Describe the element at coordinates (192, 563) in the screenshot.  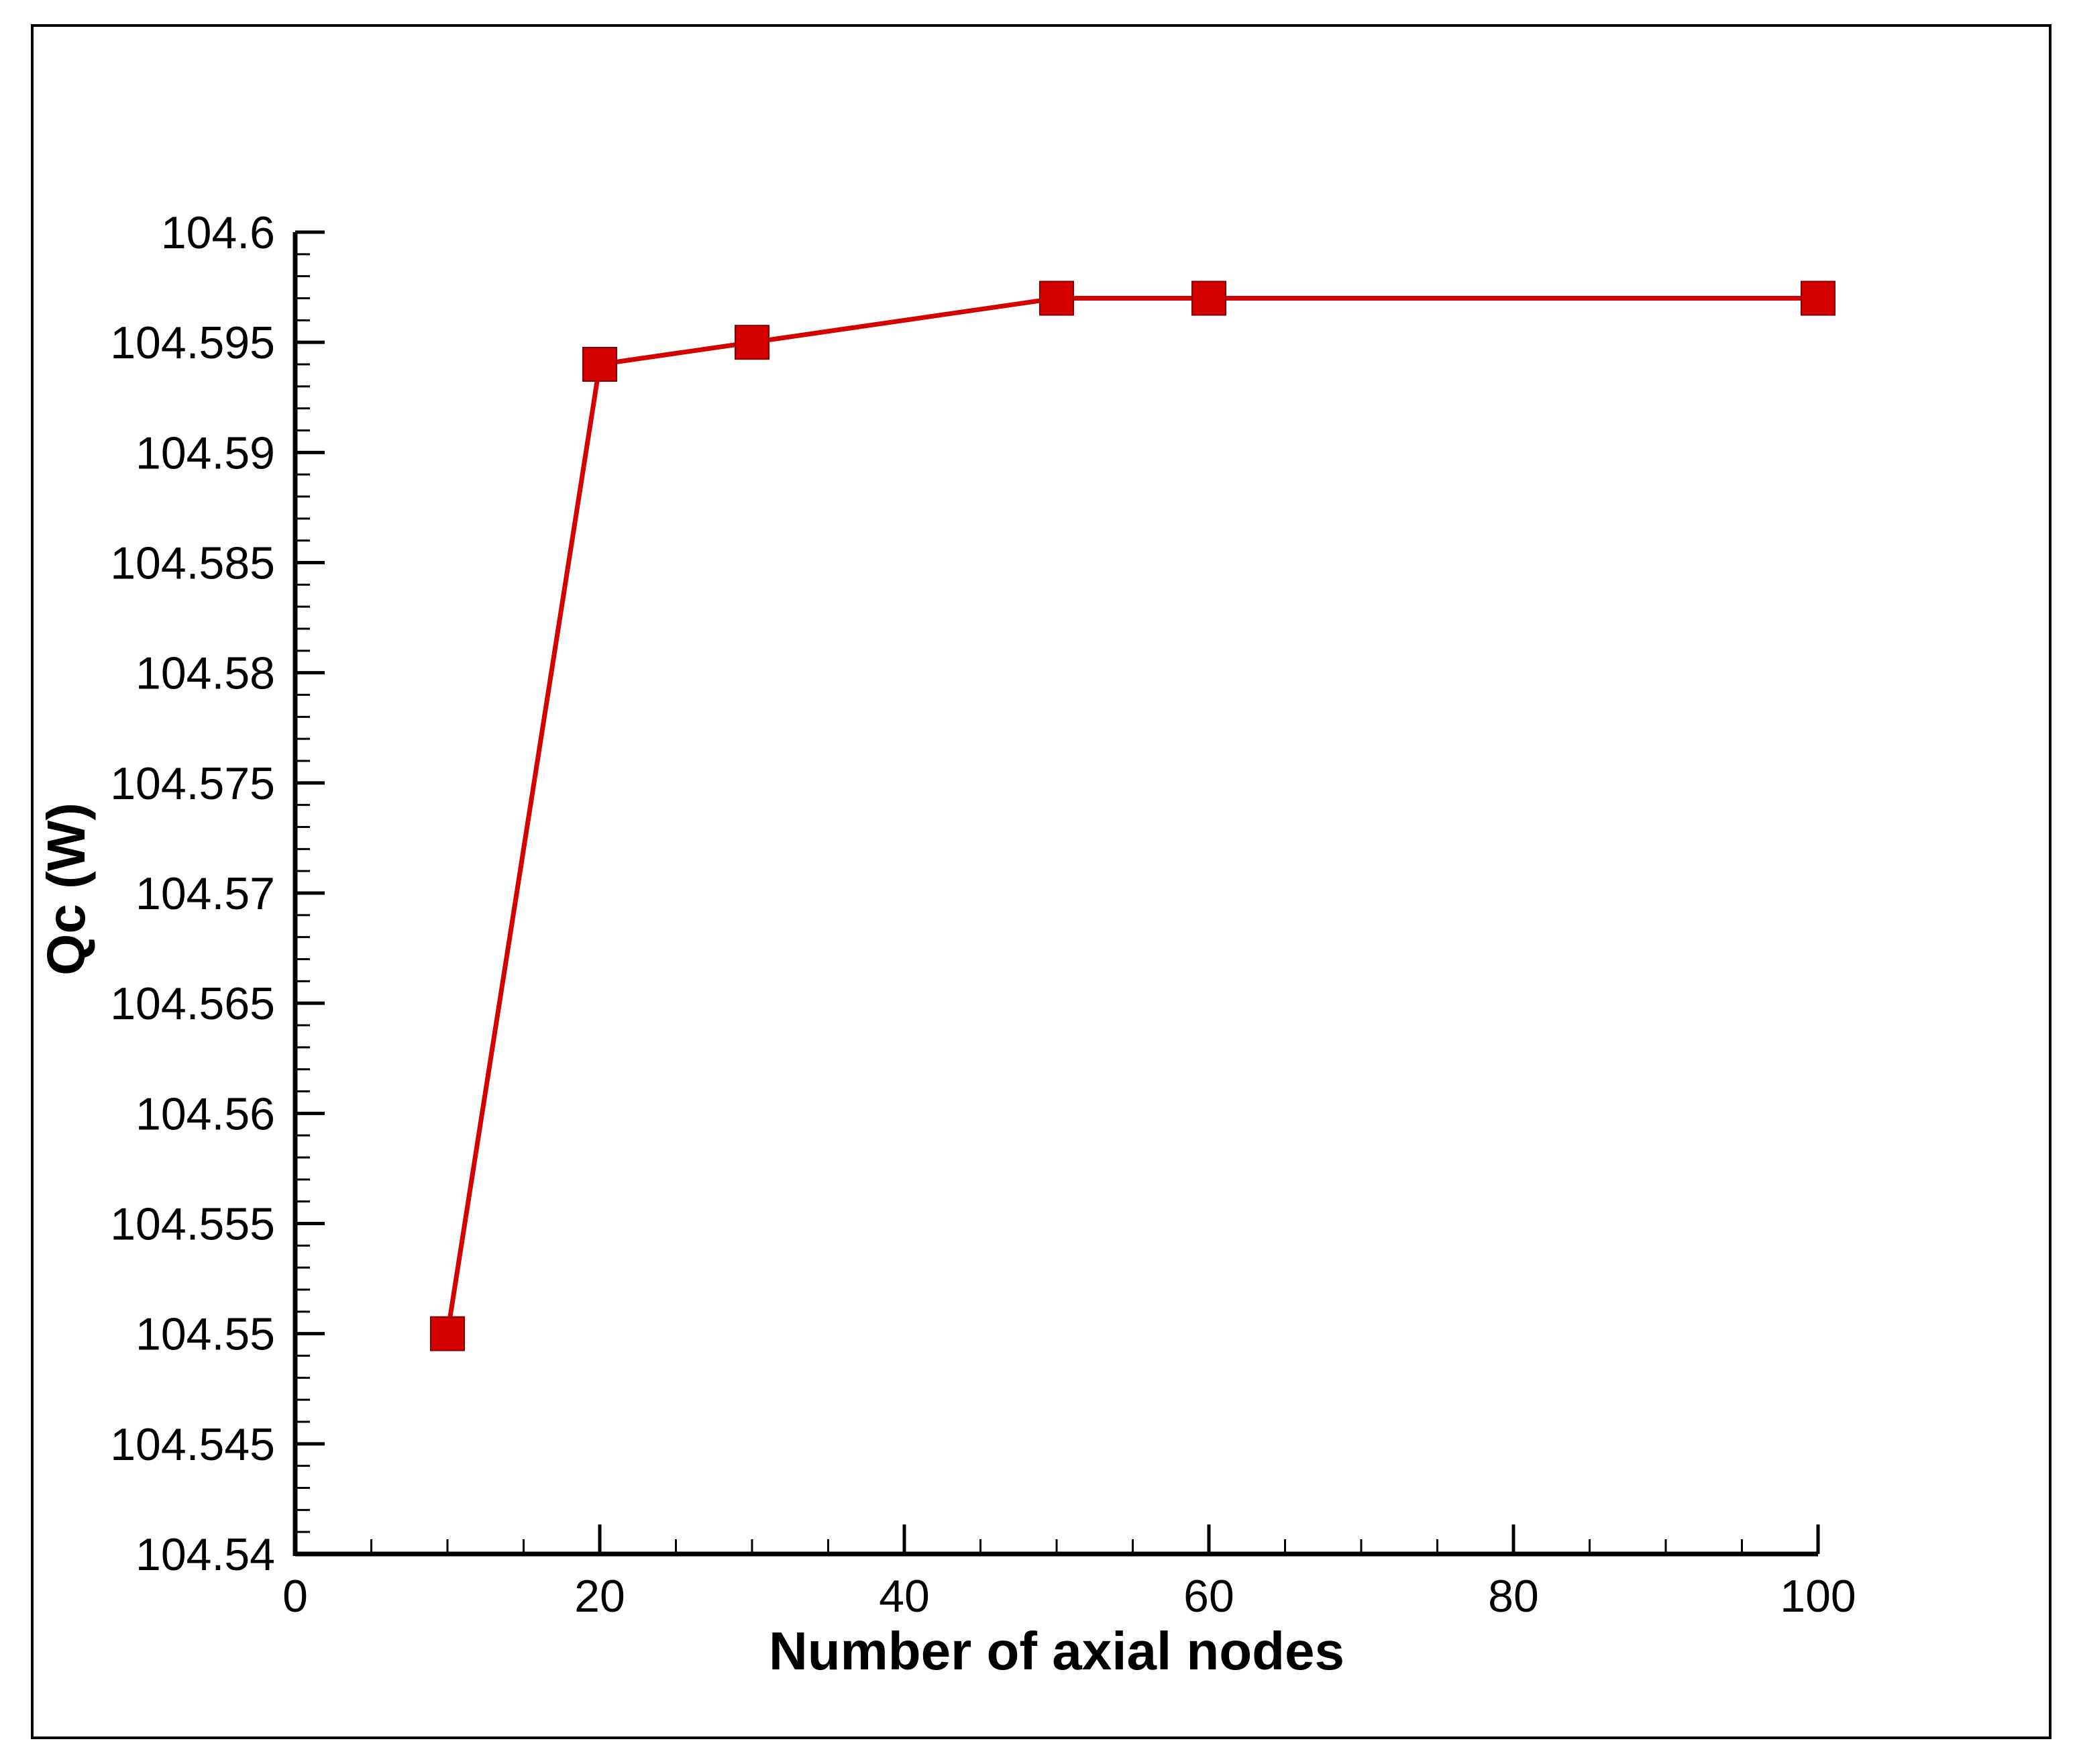
I see `y-tick-label: 104.585` at that location.